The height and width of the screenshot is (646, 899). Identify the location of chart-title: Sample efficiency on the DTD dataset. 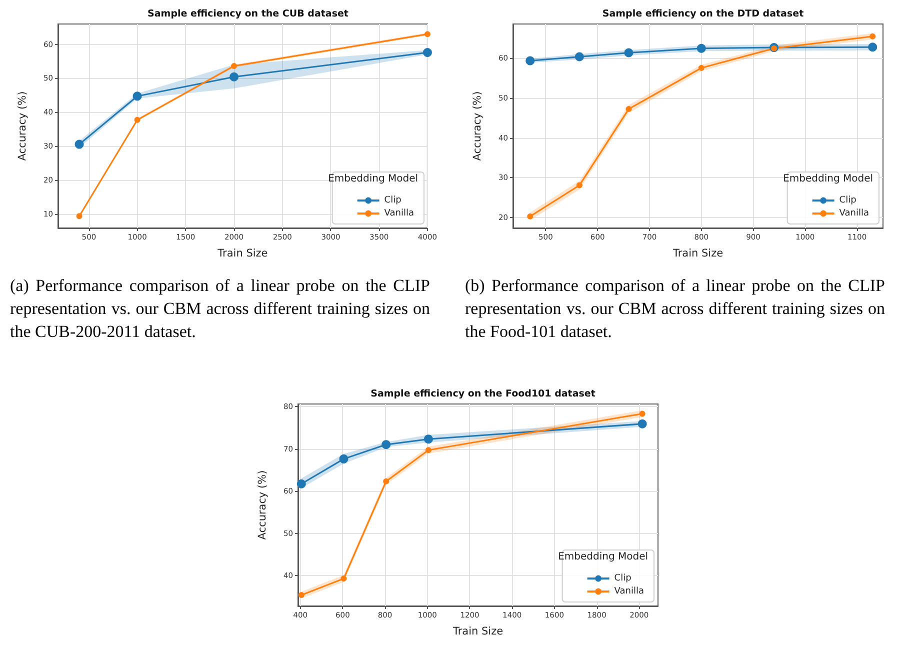
(703, 14).